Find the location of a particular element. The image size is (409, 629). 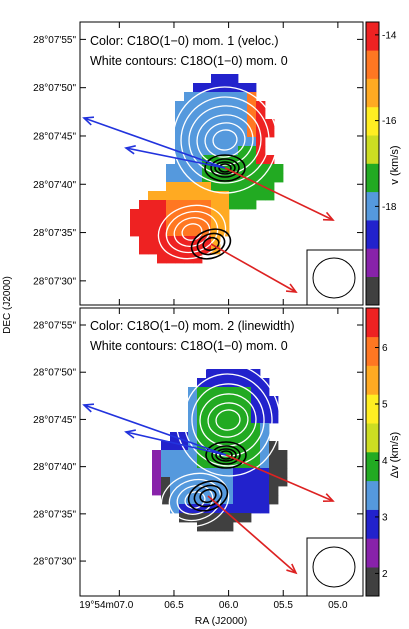

y-tick-label: 28°07'40" is located at coordinates (54, 467).